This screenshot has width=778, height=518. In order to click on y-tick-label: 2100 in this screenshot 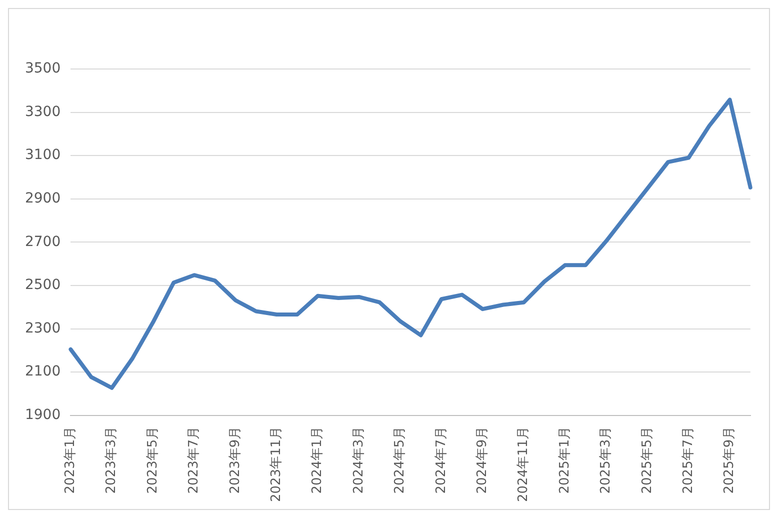, I will do `click(42, 372)`.